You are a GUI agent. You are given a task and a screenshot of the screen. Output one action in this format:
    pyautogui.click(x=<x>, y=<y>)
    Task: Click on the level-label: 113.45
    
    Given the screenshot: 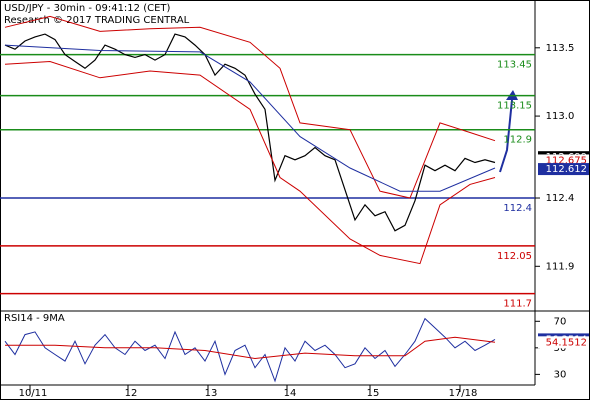 What is the action you would take?
    pyautogui.click(x=514, y=65)
    